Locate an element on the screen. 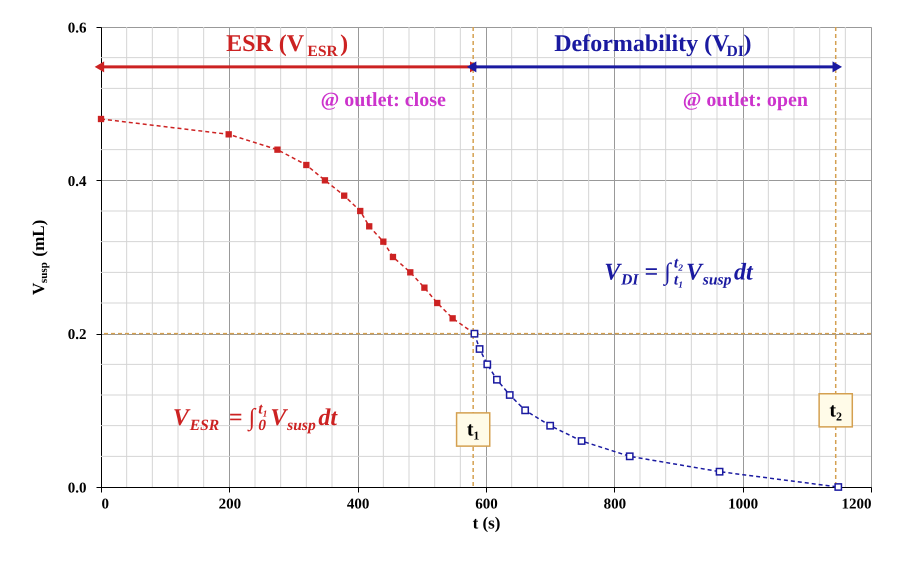 The image size is (917, 562). x-tick-label: 1200 is located at coordinates (857, 504).